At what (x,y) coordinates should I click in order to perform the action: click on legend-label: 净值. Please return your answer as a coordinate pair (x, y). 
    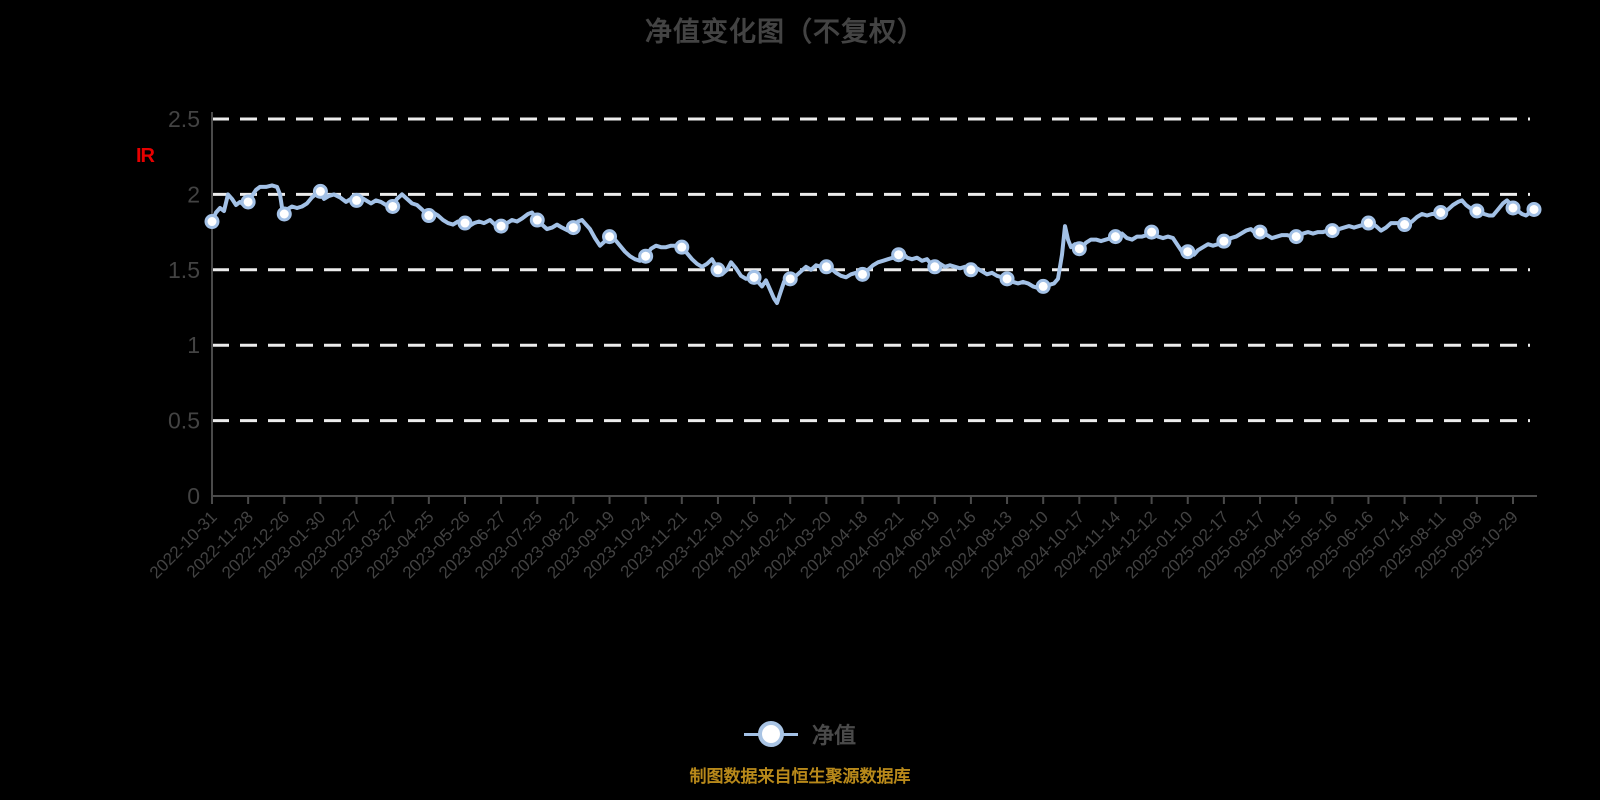
    Looking at the image, I should click on (833, 735).